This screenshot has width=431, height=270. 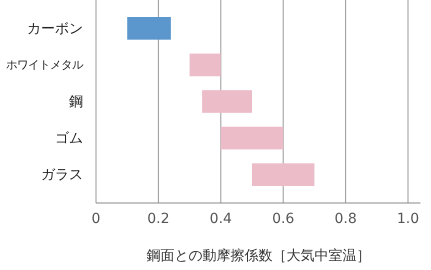 I want to click on y-tick-label: 鋼, so click(x=76, y=102).